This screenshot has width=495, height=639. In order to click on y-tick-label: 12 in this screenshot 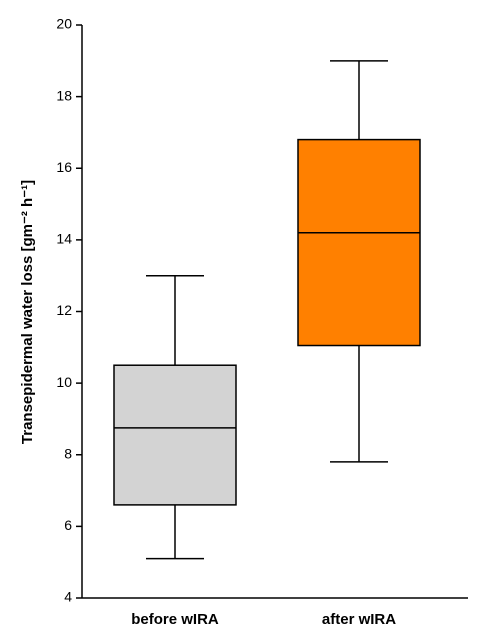, I will do `click(64, 310)`.